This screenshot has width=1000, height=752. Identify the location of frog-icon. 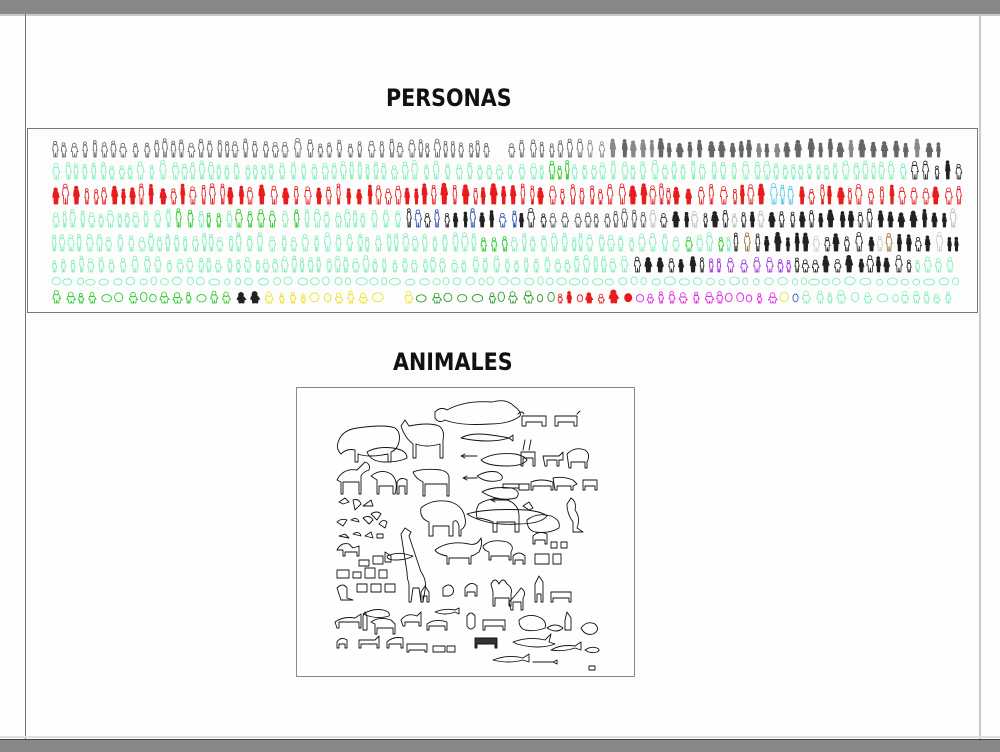
(589, 628).